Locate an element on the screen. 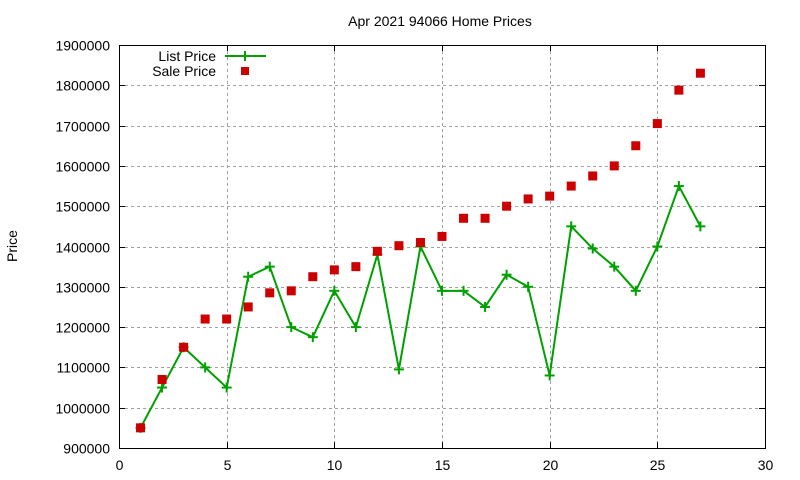 This screenshot has width=800, height=480. y-axis-label: Price is located at coordinates (12, 246).